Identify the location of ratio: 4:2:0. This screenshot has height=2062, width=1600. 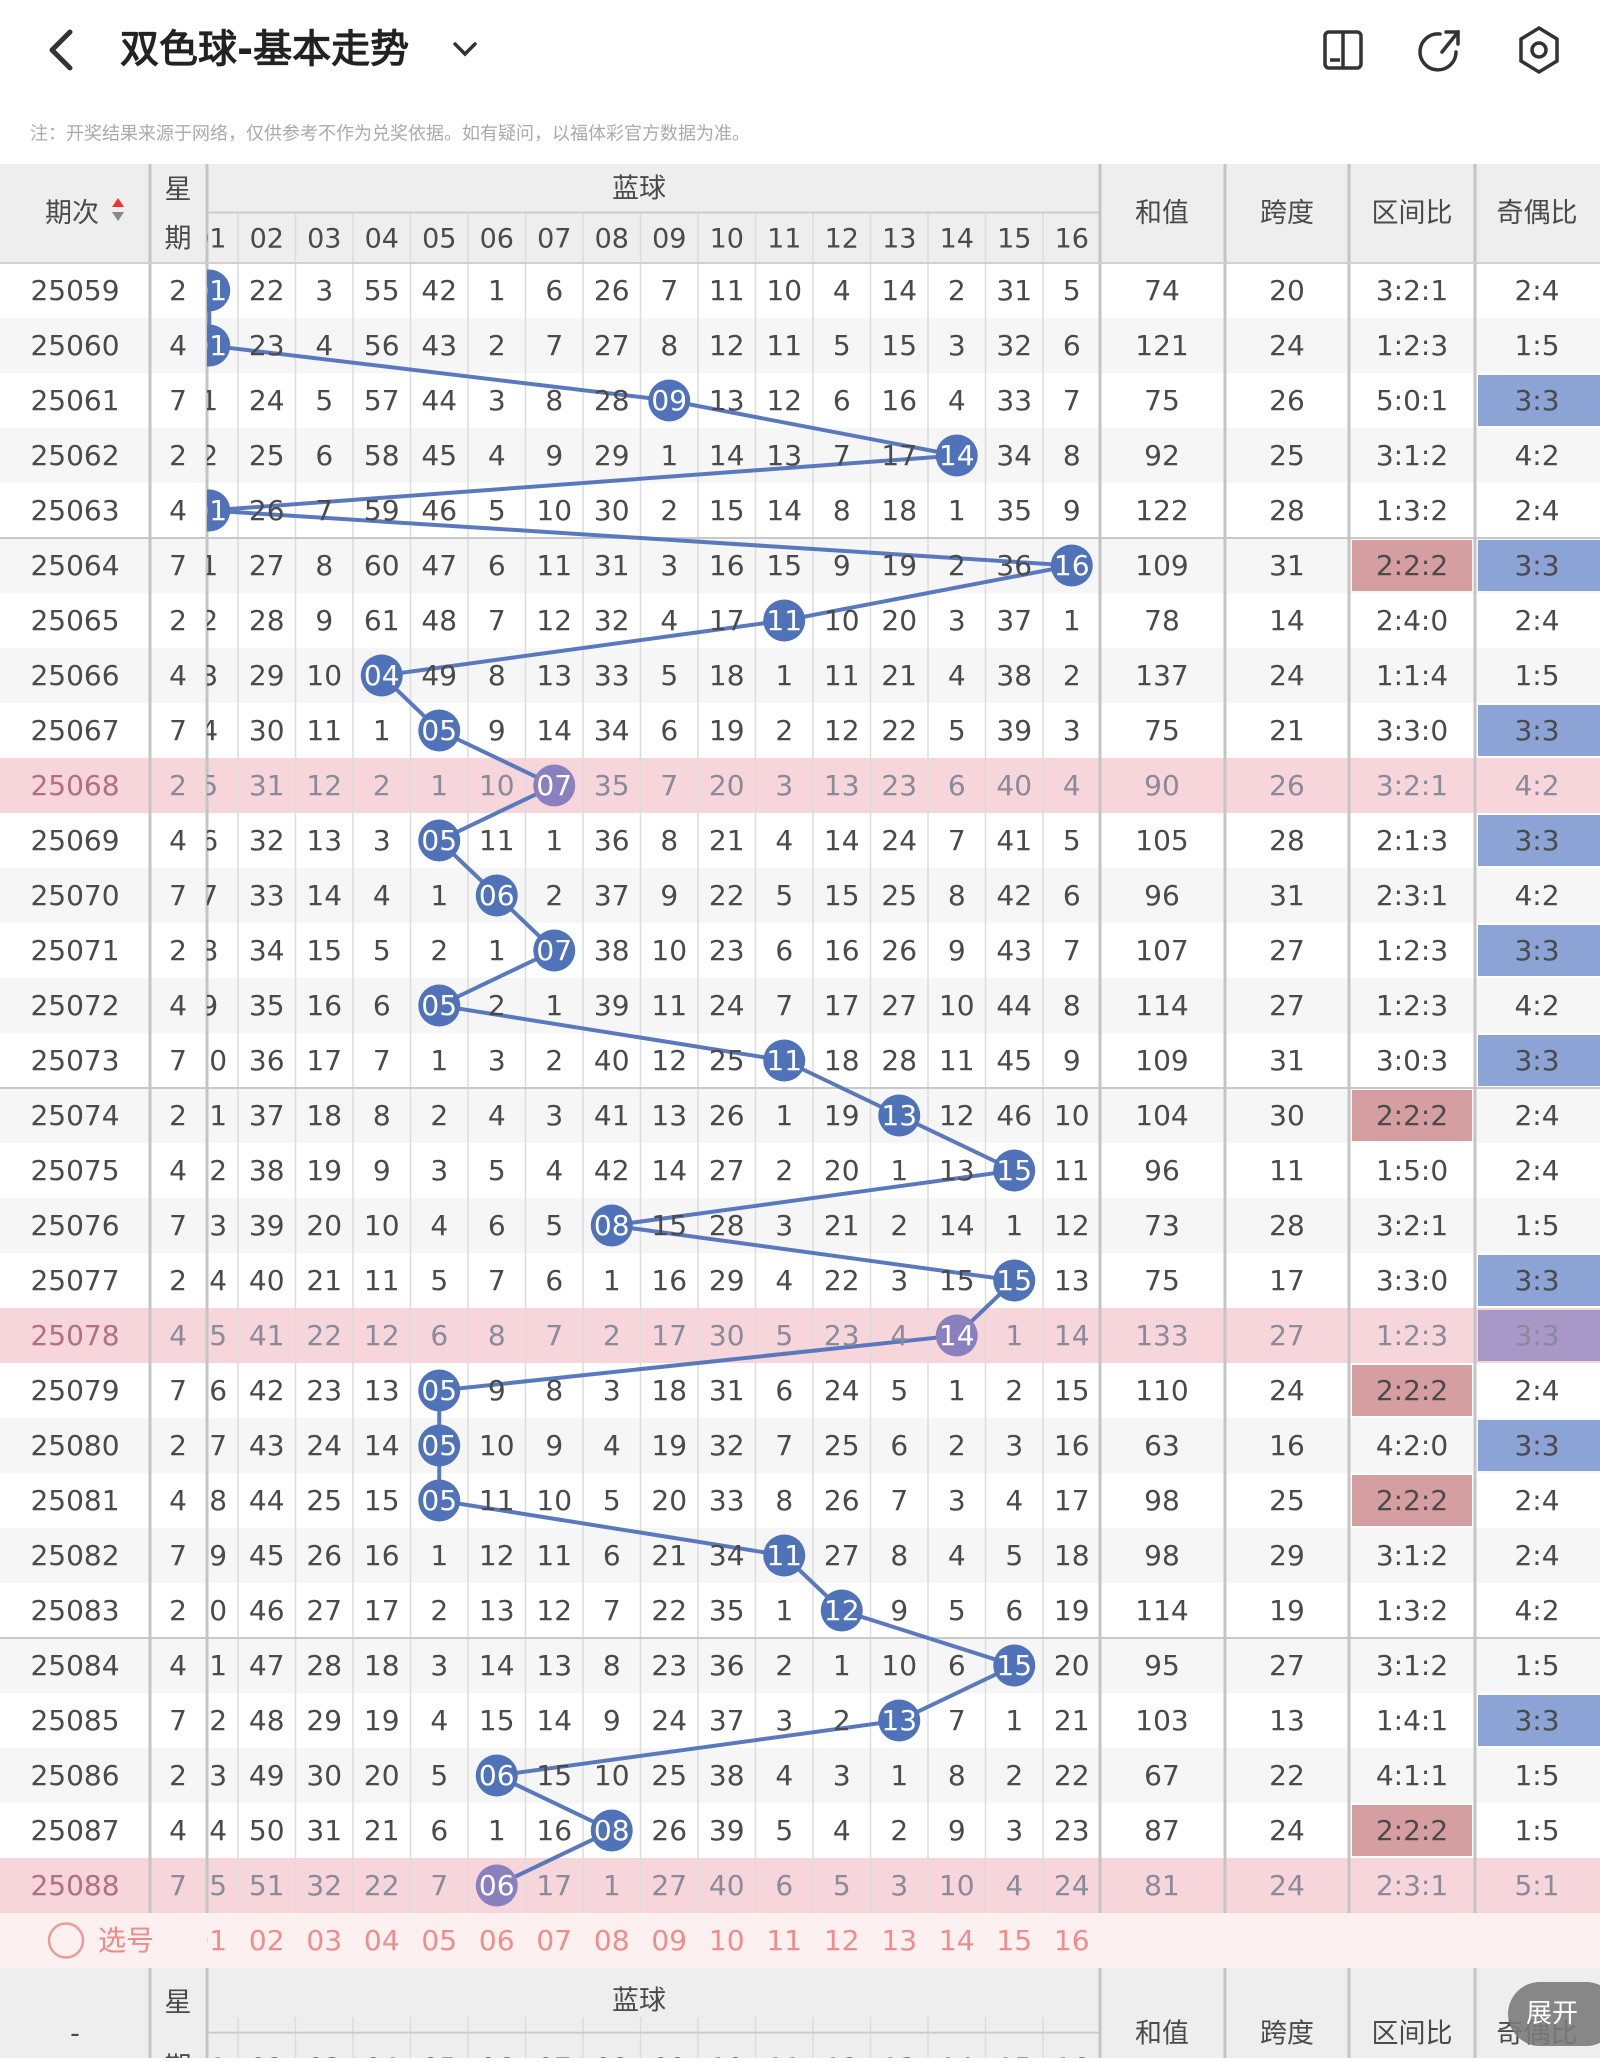
(1412, 1445).